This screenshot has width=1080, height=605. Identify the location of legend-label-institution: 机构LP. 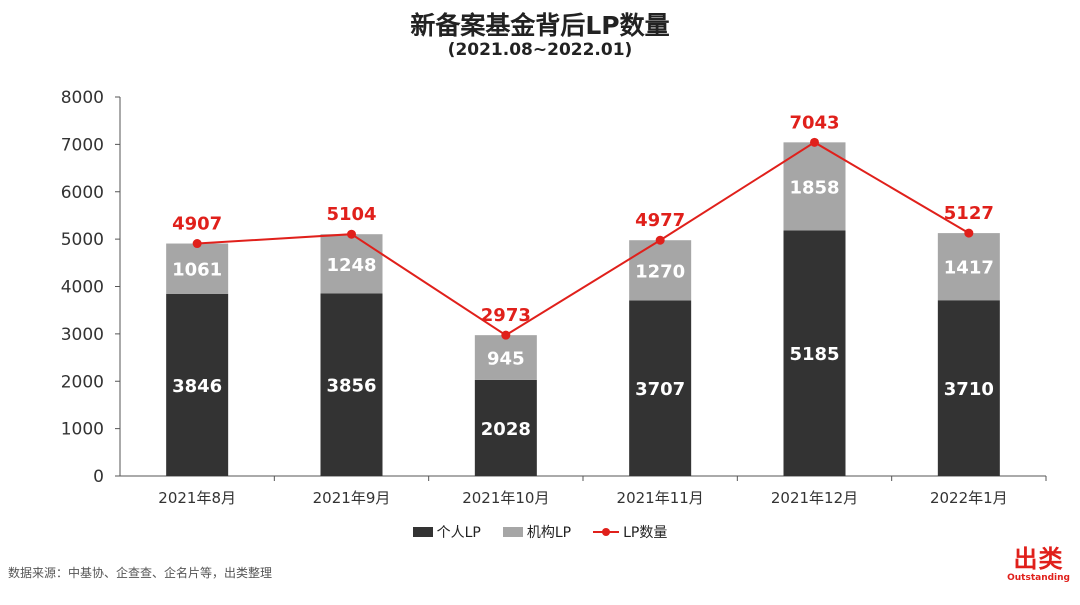
(549, 533).